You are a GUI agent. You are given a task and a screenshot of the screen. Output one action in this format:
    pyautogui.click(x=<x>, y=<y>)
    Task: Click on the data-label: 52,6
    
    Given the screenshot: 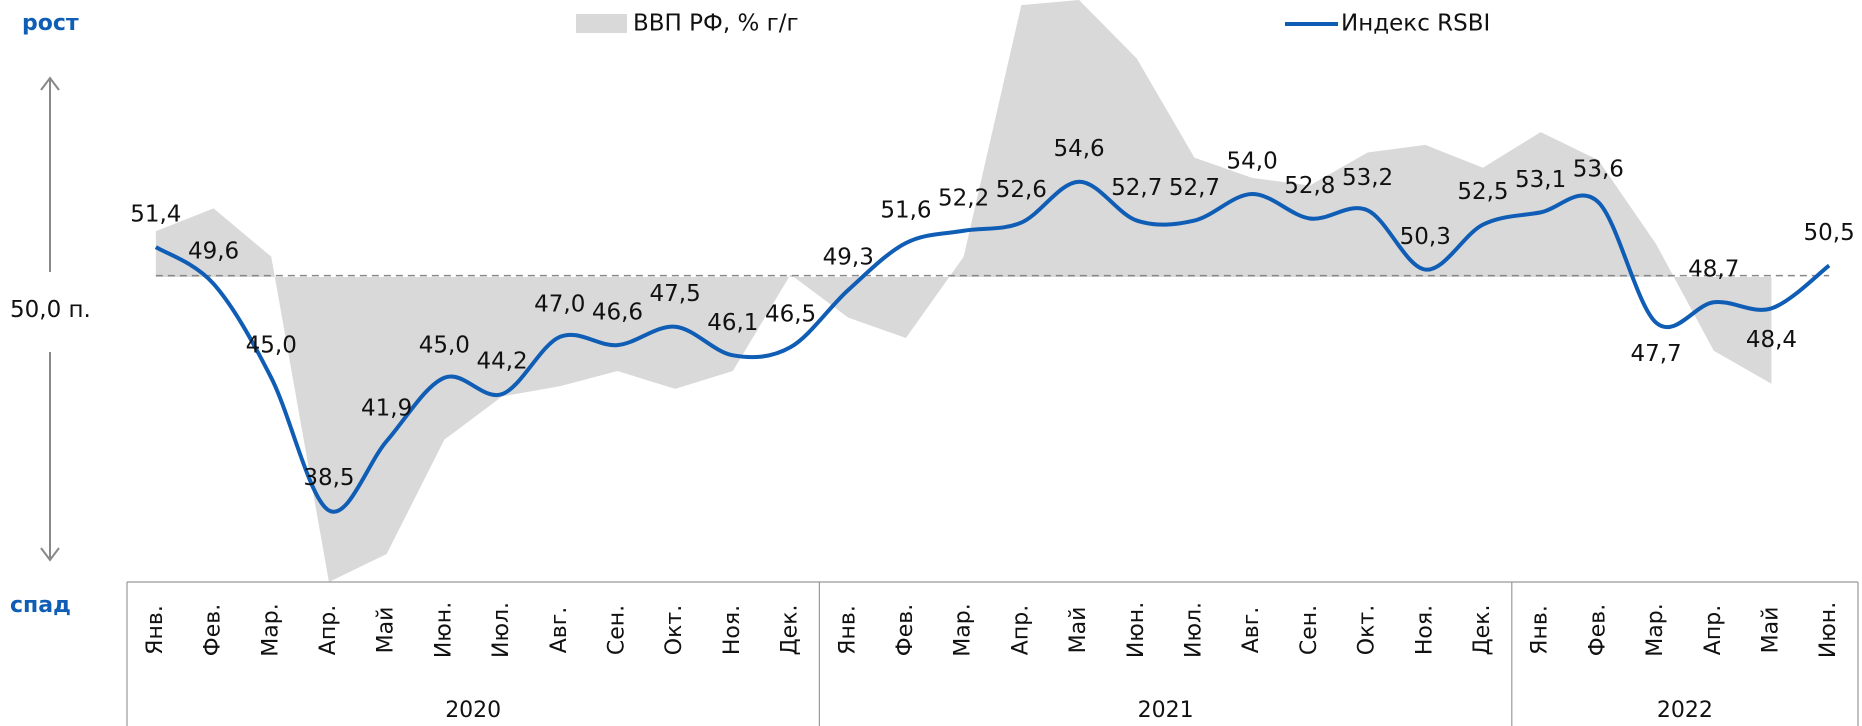 What is the action you would take?
    pyautogui.click(x=1021, y=190)
    